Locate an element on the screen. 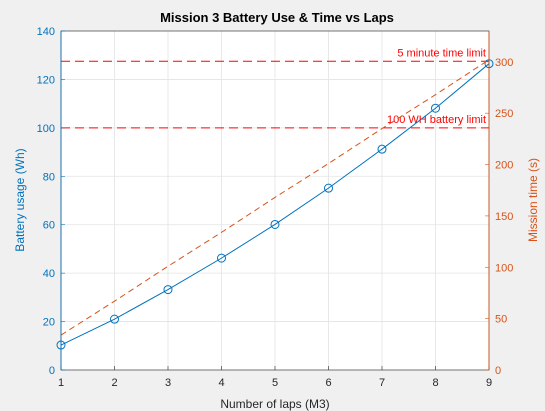  right-tick-label: 0 is located at coordinates (498, 371).